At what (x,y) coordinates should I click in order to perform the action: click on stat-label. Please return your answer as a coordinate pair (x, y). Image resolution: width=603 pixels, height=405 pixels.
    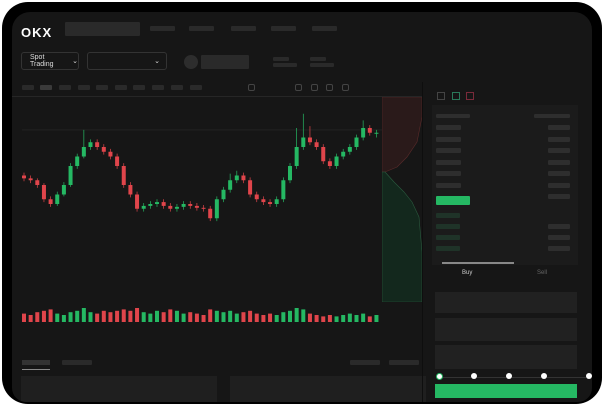
    Looking at the image, I should click on (318, 59).